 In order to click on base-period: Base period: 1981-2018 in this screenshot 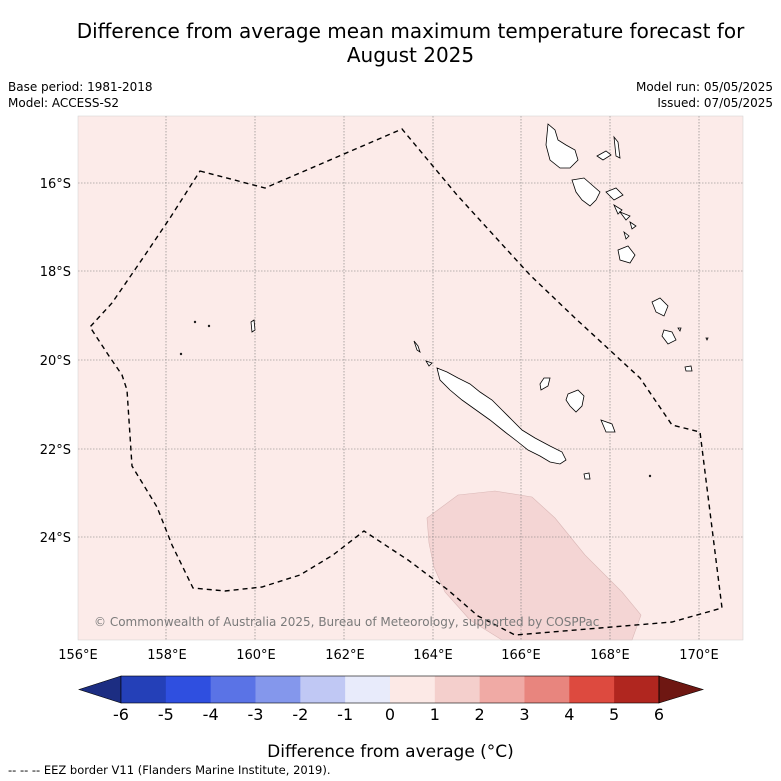, I will do `click(80, 87)`.